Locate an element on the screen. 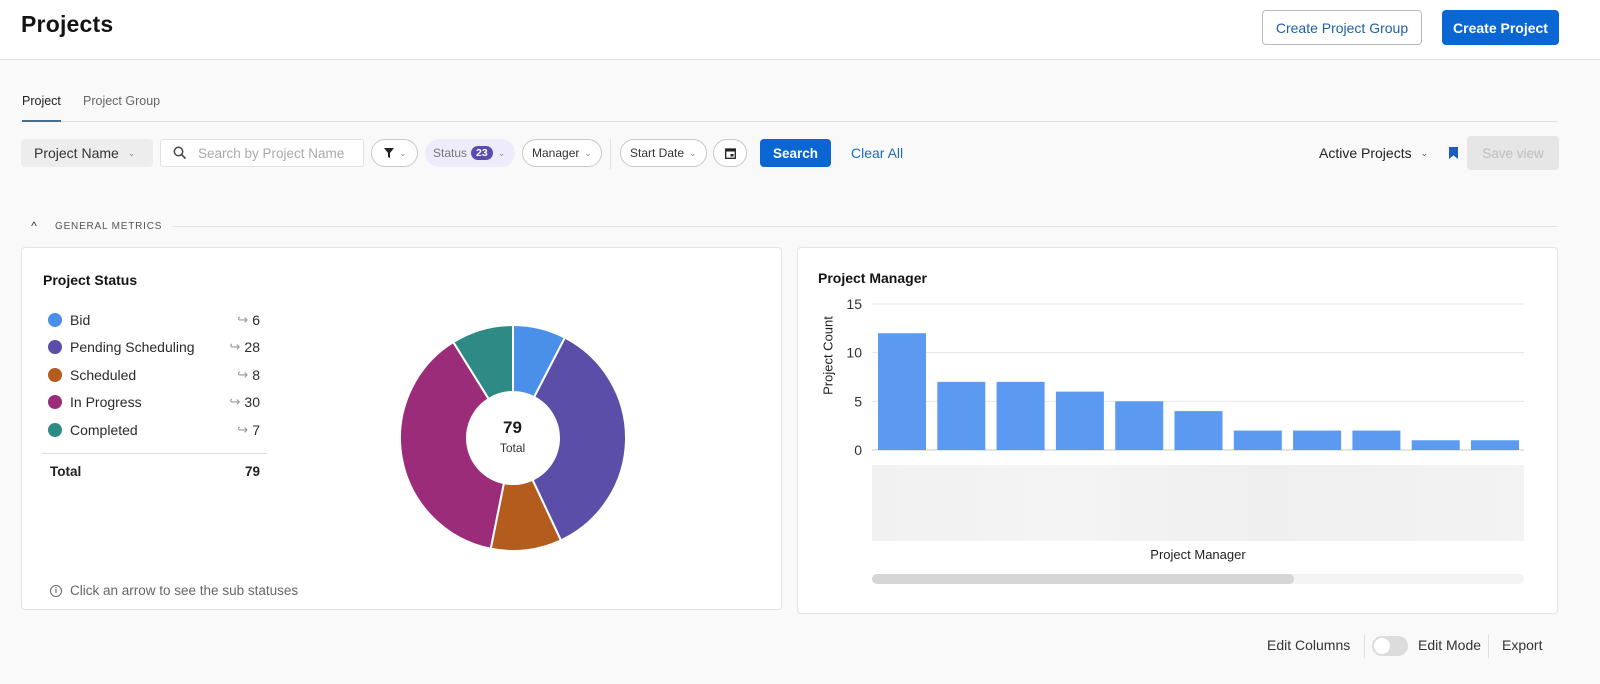  calendar-icon is located at coordinates (730, 153).